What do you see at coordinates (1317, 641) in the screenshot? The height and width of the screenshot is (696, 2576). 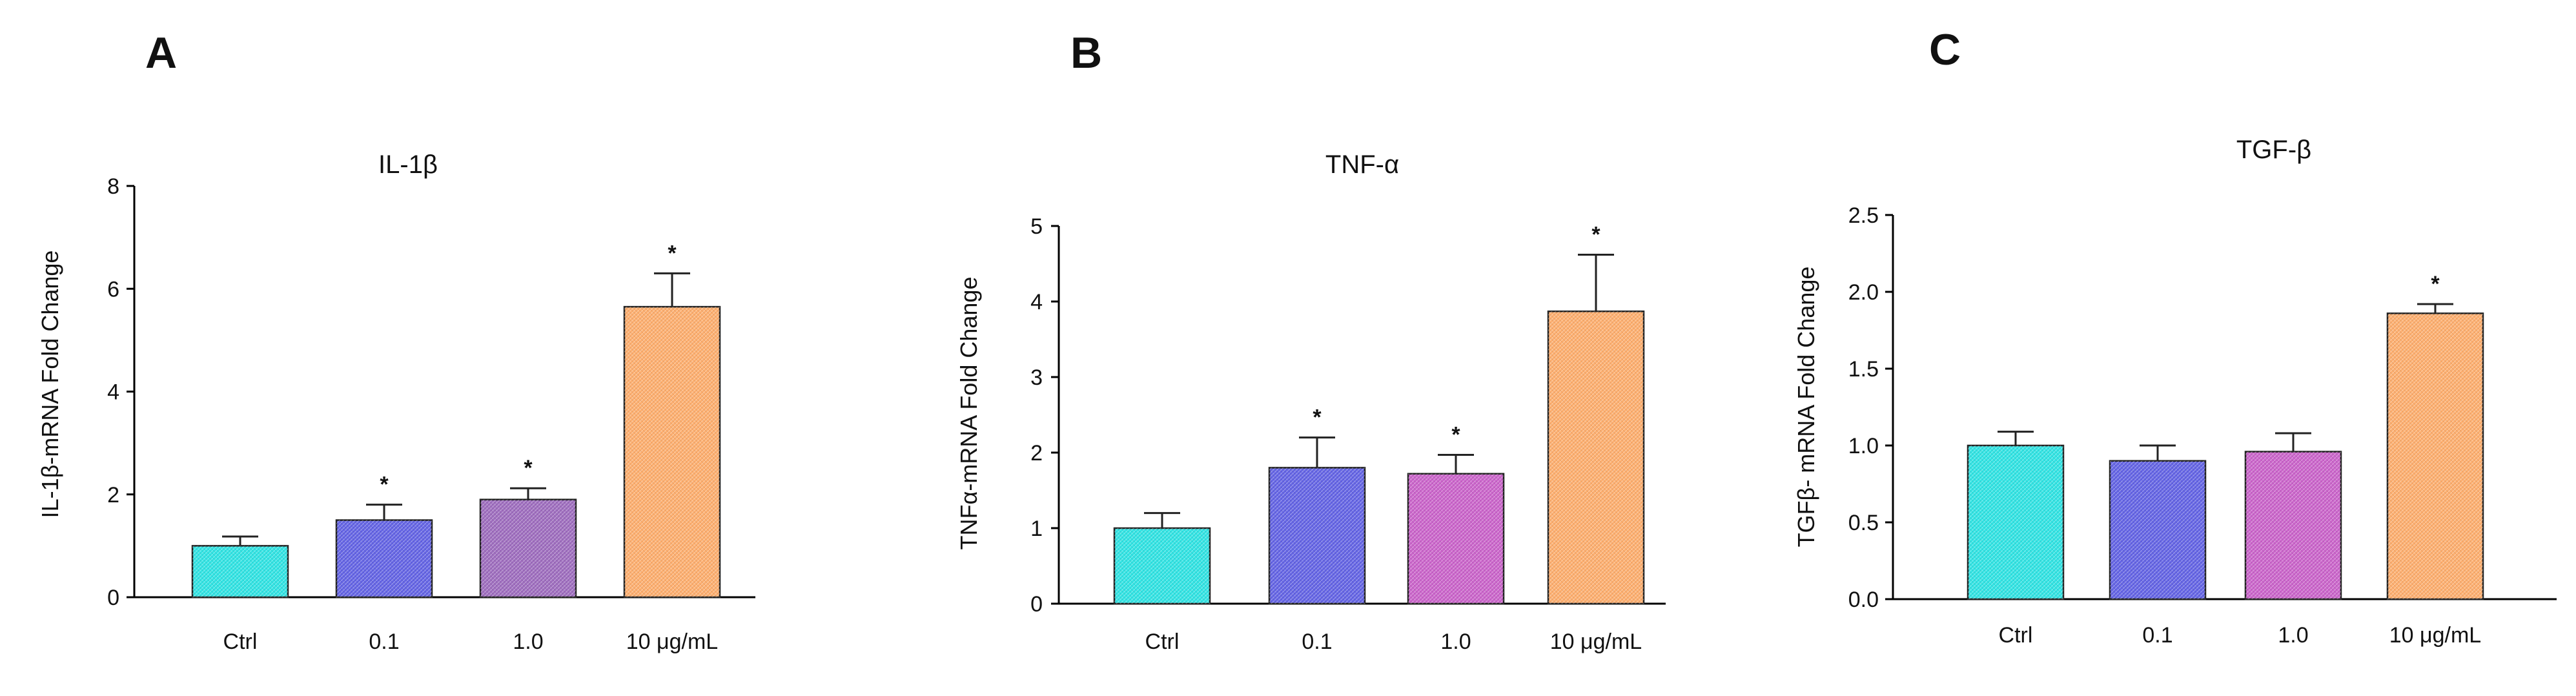 I see `category-label-b-1: 0.1` at bounding box center [1317, 641].